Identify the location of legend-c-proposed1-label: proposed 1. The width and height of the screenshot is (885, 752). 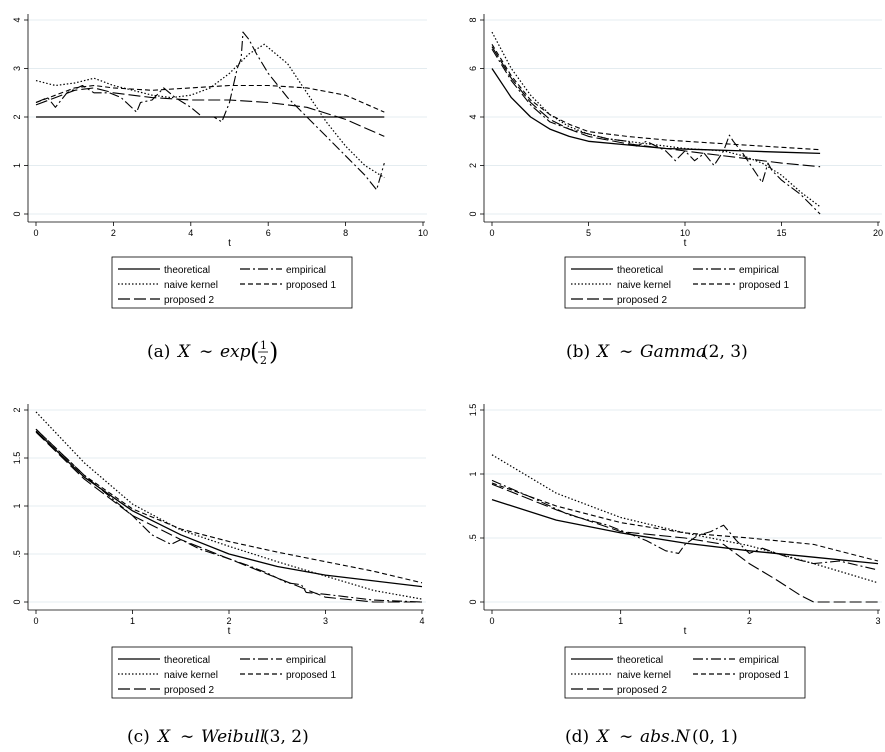
(311, 675).